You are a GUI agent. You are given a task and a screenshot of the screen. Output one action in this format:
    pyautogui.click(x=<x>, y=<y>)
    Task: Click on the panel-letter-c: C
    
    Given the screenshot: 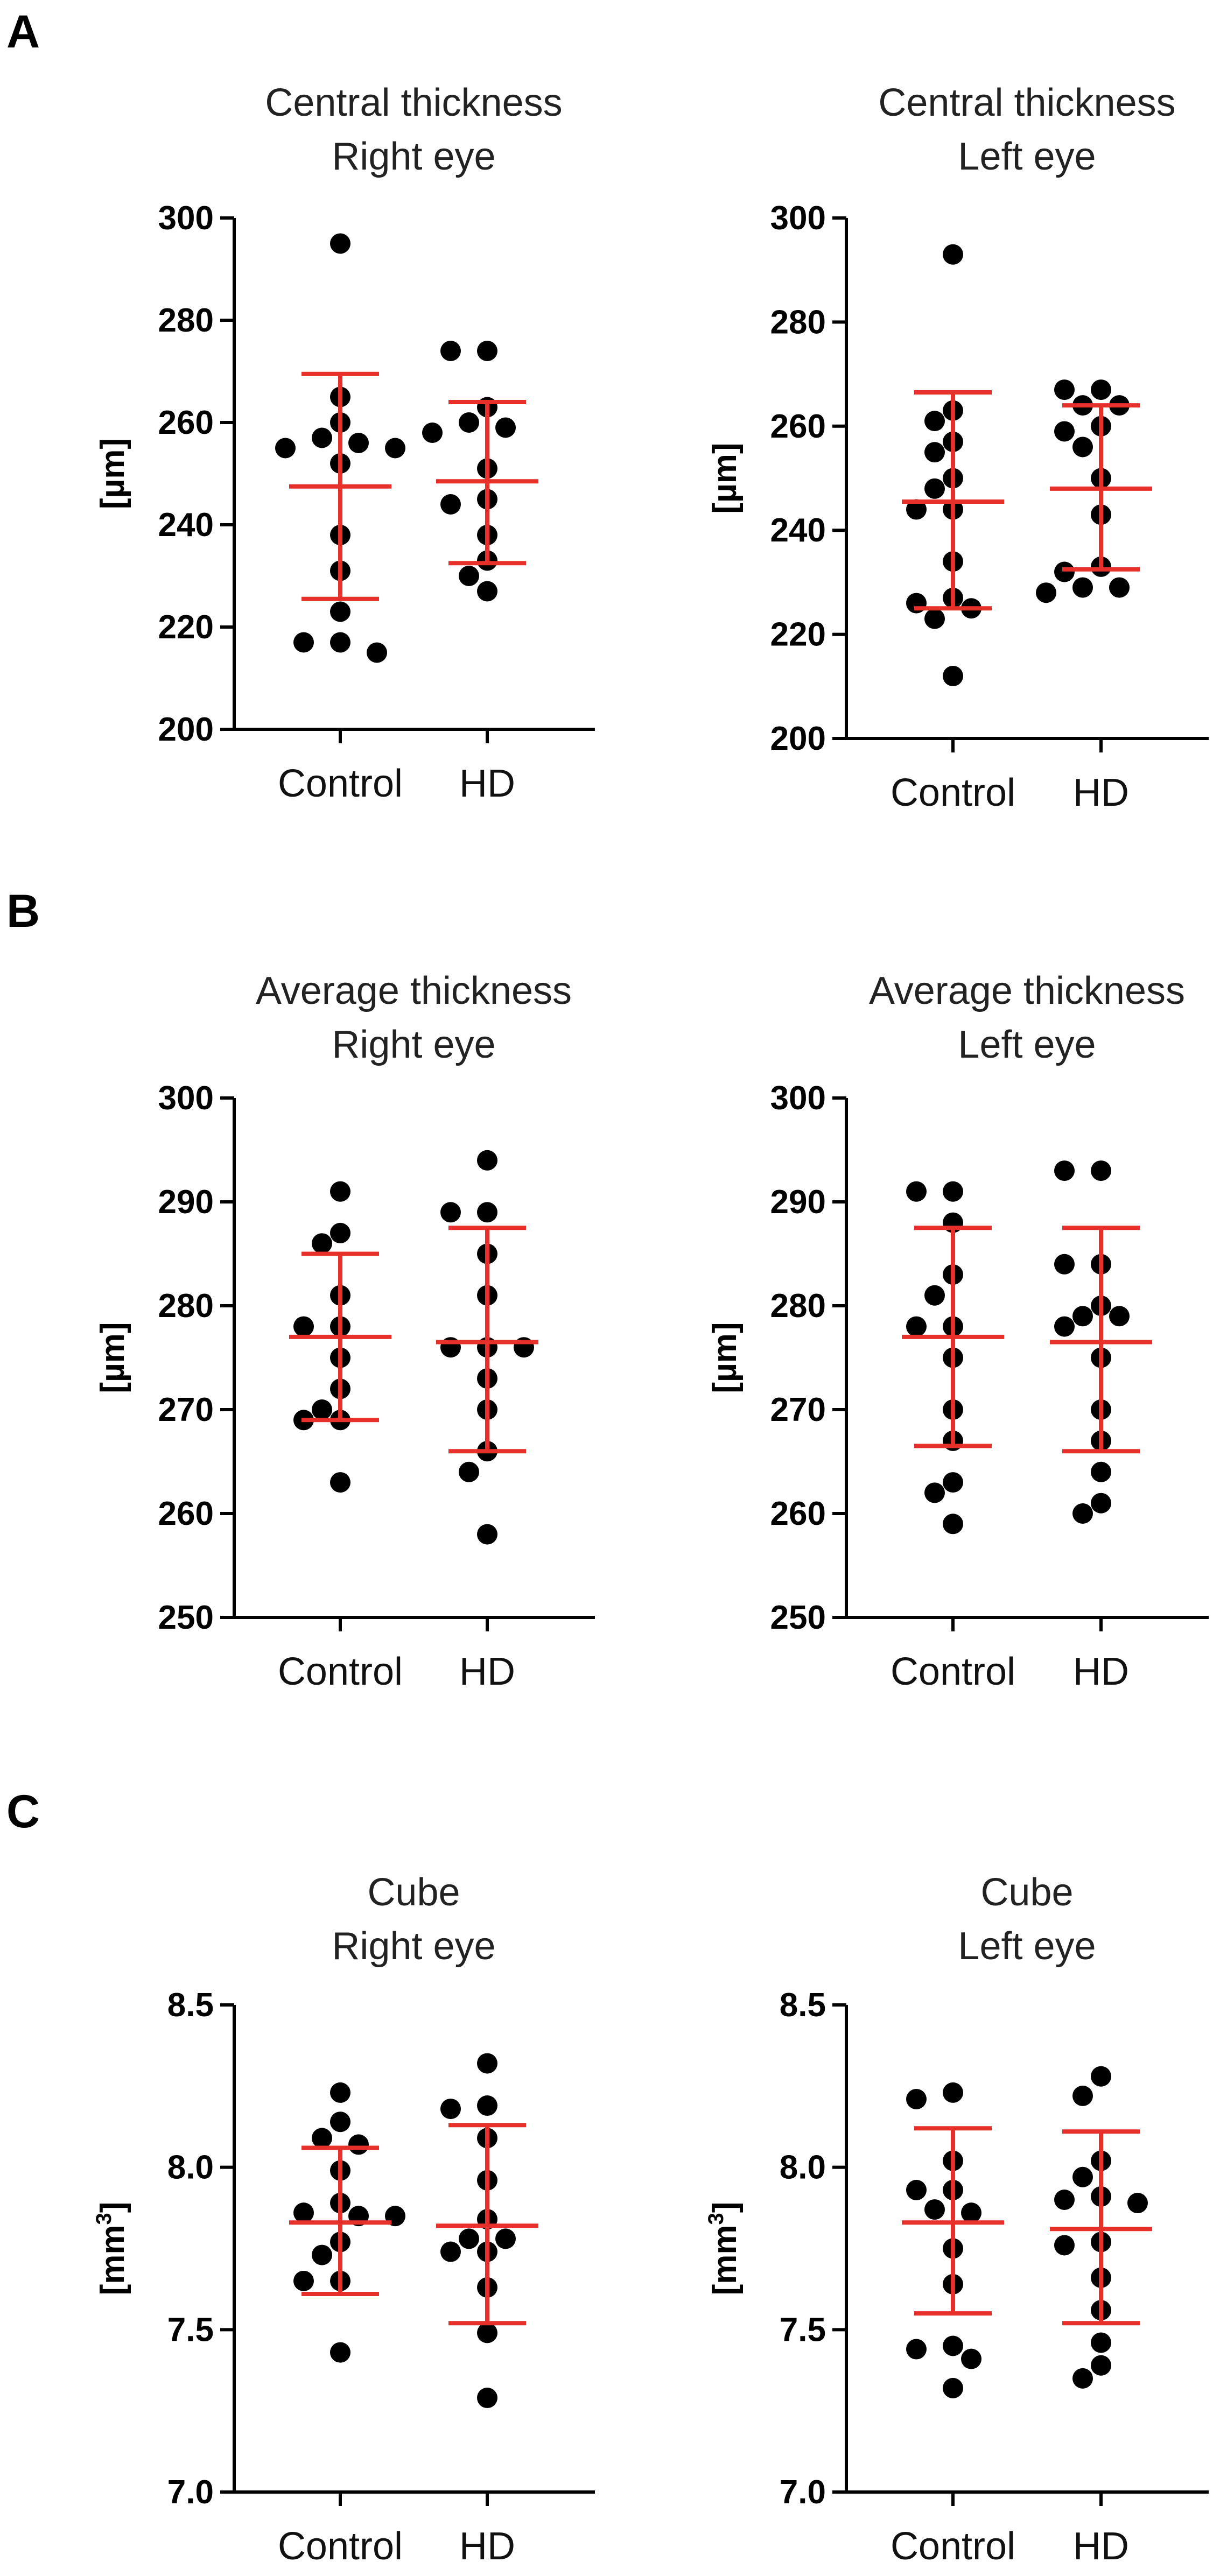 What is the action you would take?
    pyautogui.click(x=23, y=1812)
    